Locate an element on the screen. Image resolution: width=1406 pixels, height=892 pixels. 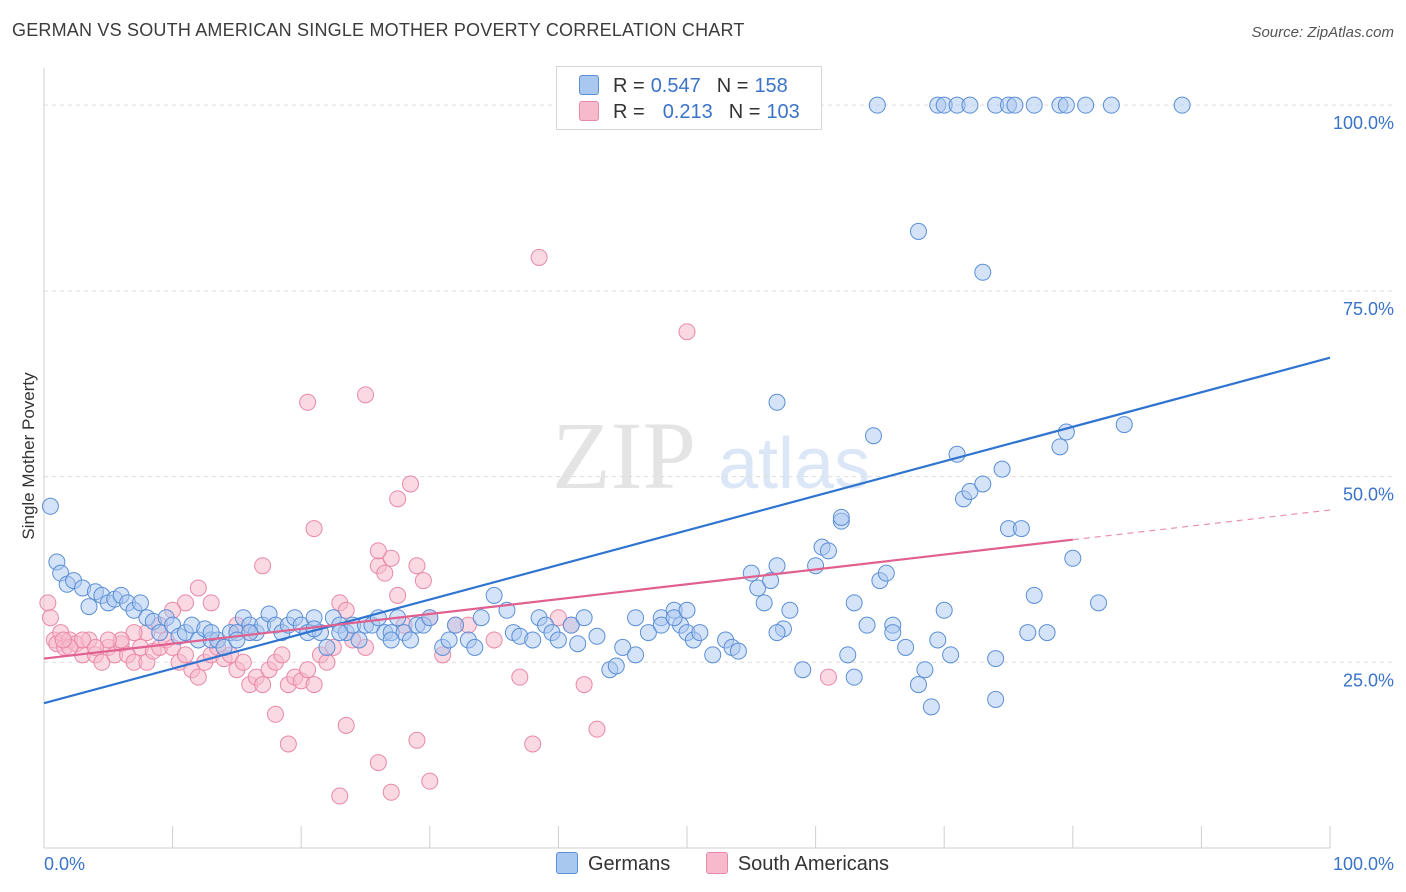
legend-item-germans: Germans is located at coordinates (613, 864).